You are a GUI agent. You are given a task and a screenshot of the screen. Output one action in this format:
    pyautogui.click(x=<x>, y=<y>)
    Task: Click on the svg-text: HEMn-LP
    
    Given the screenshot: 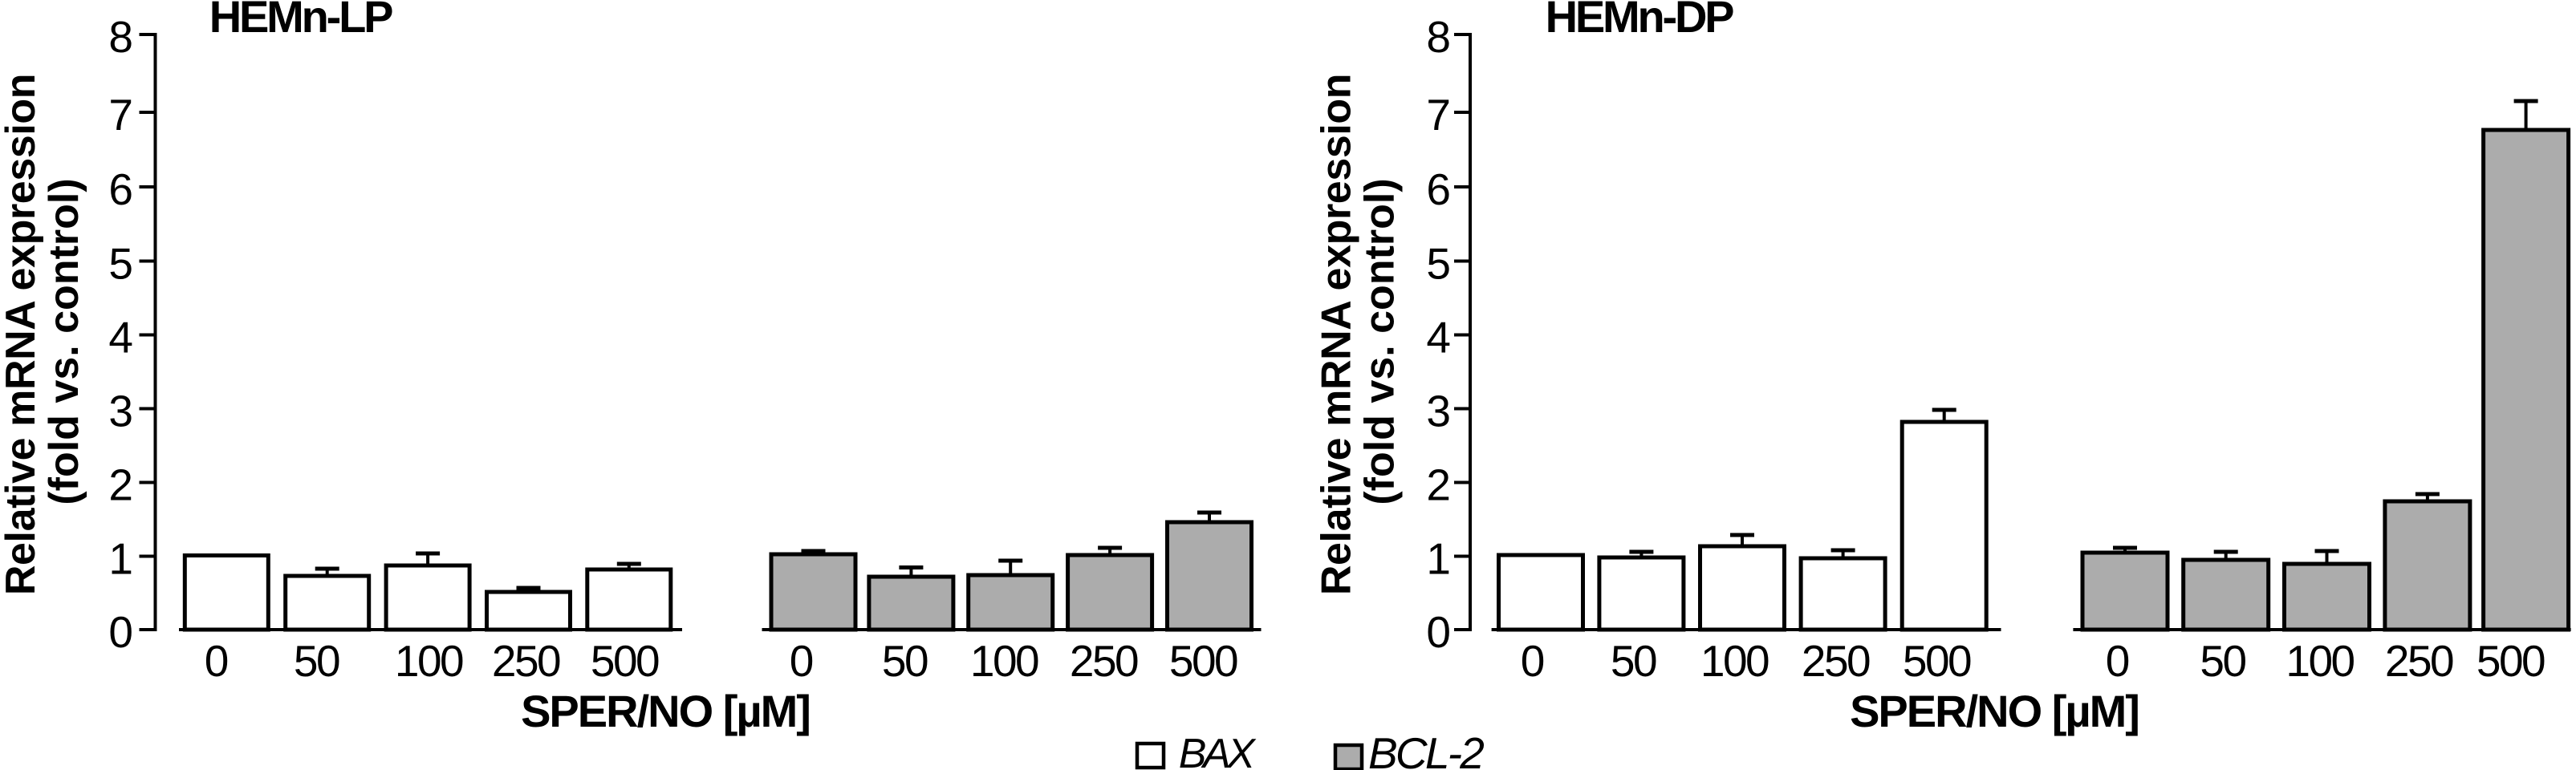 What is the action you would take?
    pyautogui.click(x=300, y=21)
    